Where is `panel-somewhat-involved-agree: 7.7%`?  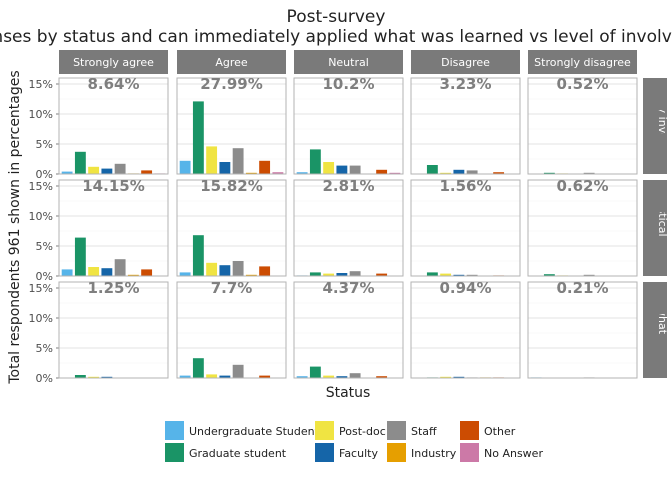 panel-somewhat-involved-agree: 7.7% is located at coordinates (231, 329).